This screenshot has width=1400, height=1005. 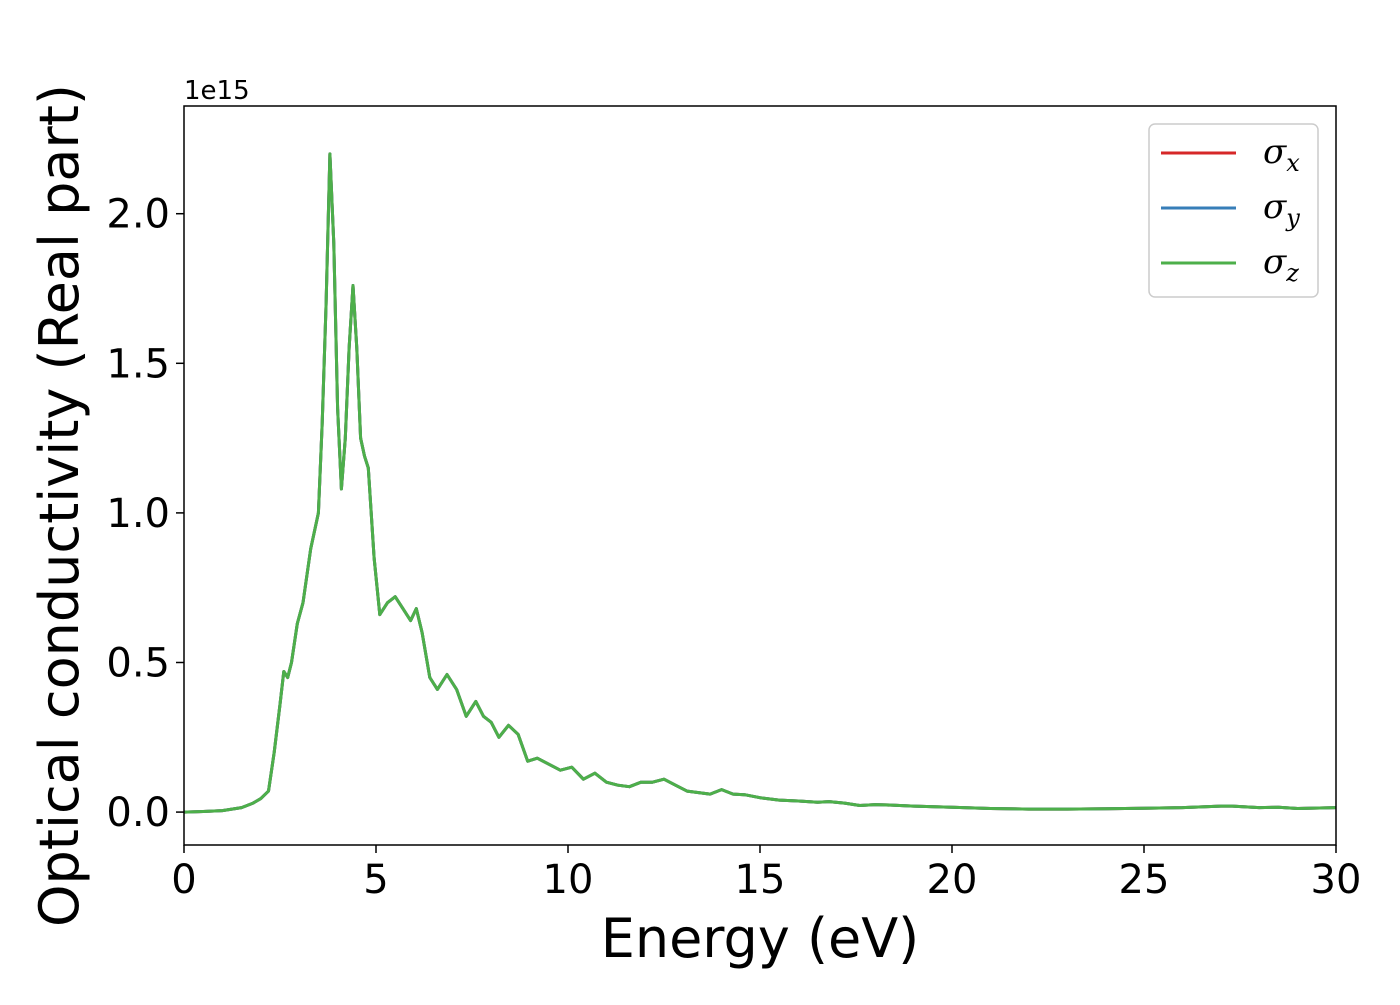 I want to click on x-tick-label: 0, so click(x=183, y=880).